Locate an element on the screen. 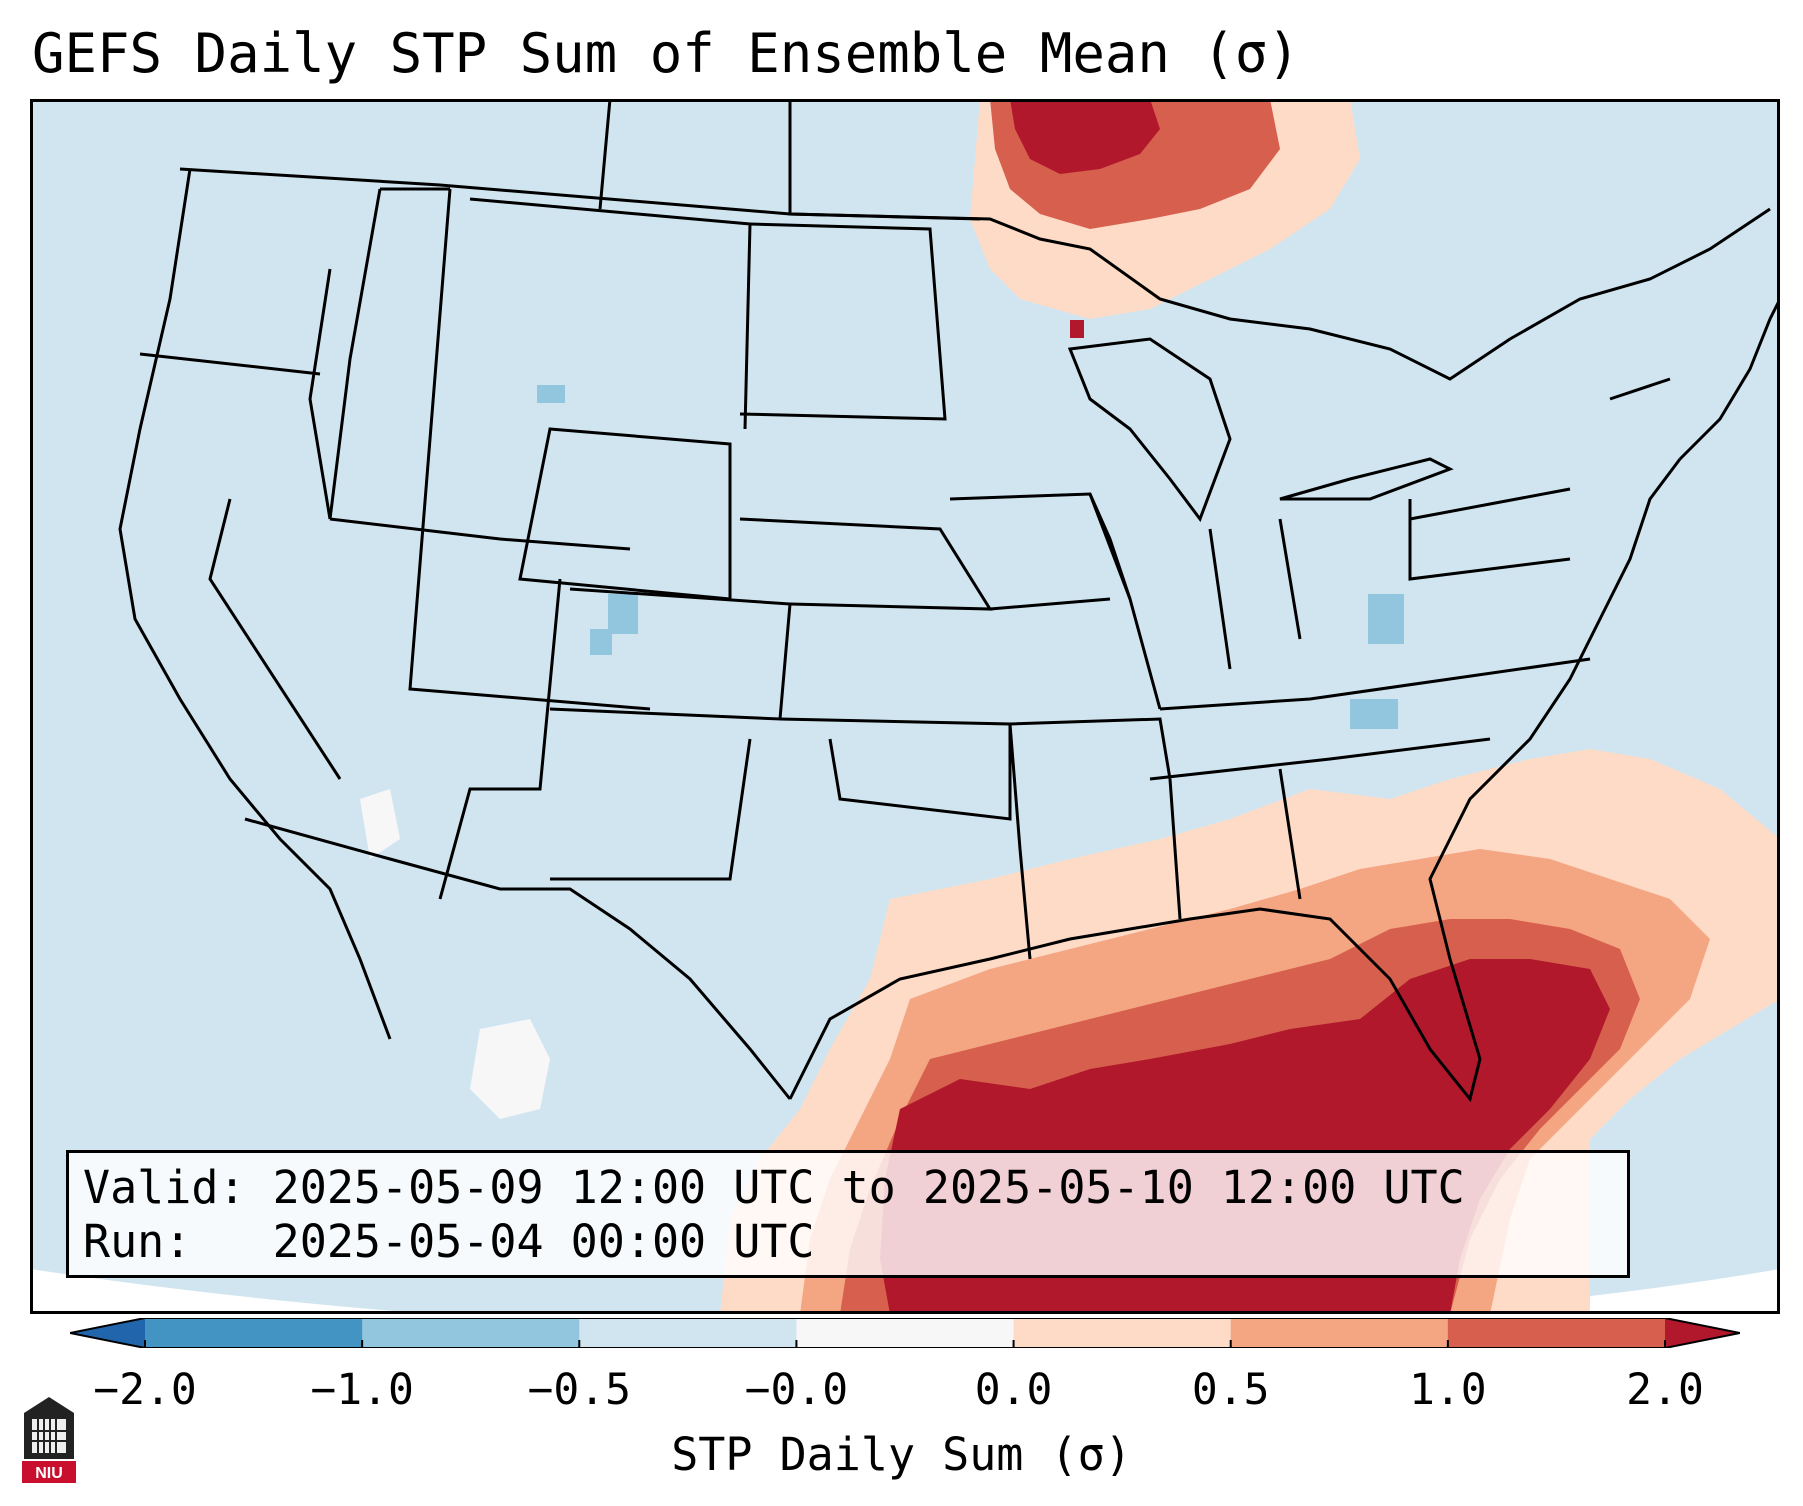 The height and width of the screenshot is (1506, 1803). run-time-text: Run: 2025-05-04 00:00 UTC is located at coordinates (449, 1241).